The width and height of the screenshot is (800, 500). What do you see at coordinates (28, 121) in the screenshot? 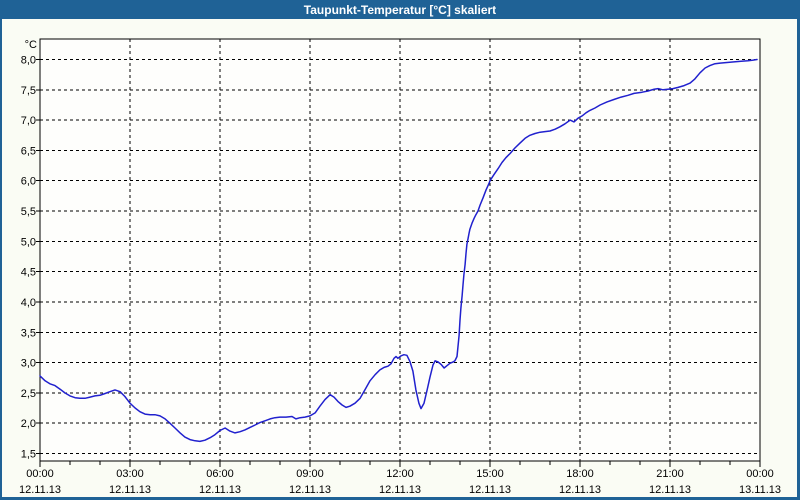
I see `y-tick-label: 7,0` at bounding box center [28, 121].